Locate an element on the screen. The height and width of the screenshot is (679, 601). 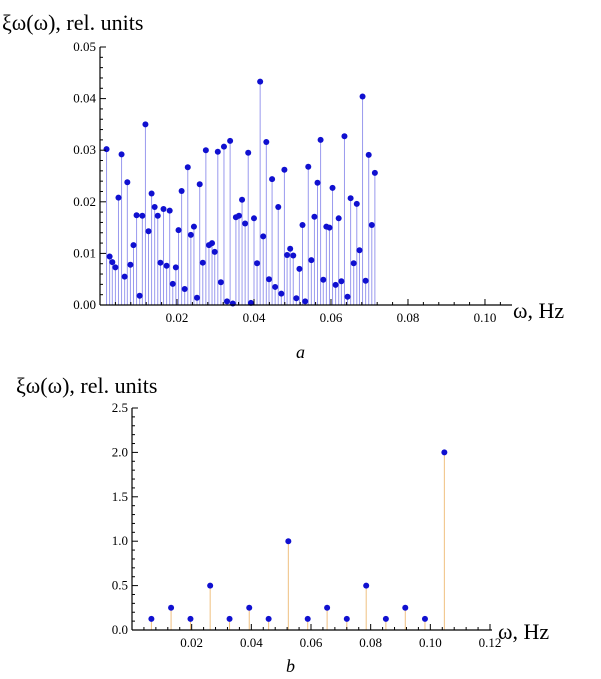
y-tick-label-a-5: 0.05 is located at coordinates (84, 46).